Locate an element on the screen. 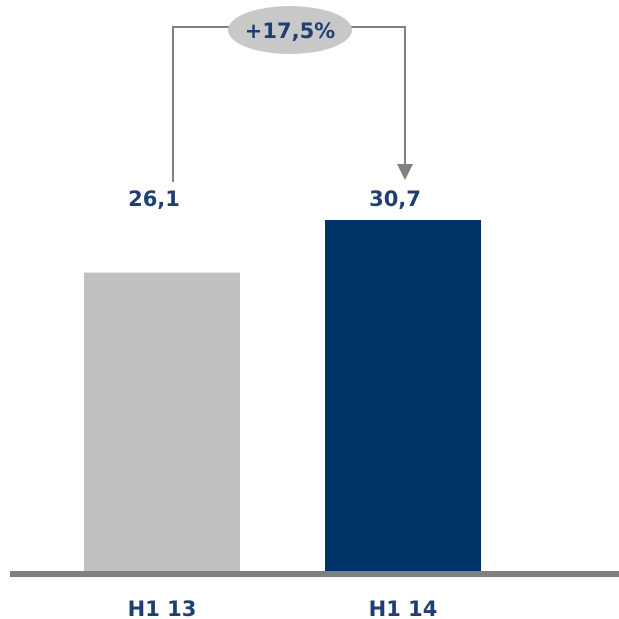 The image size is (619, 619). change-label: +17,5% is located at coordinates (290, 31).